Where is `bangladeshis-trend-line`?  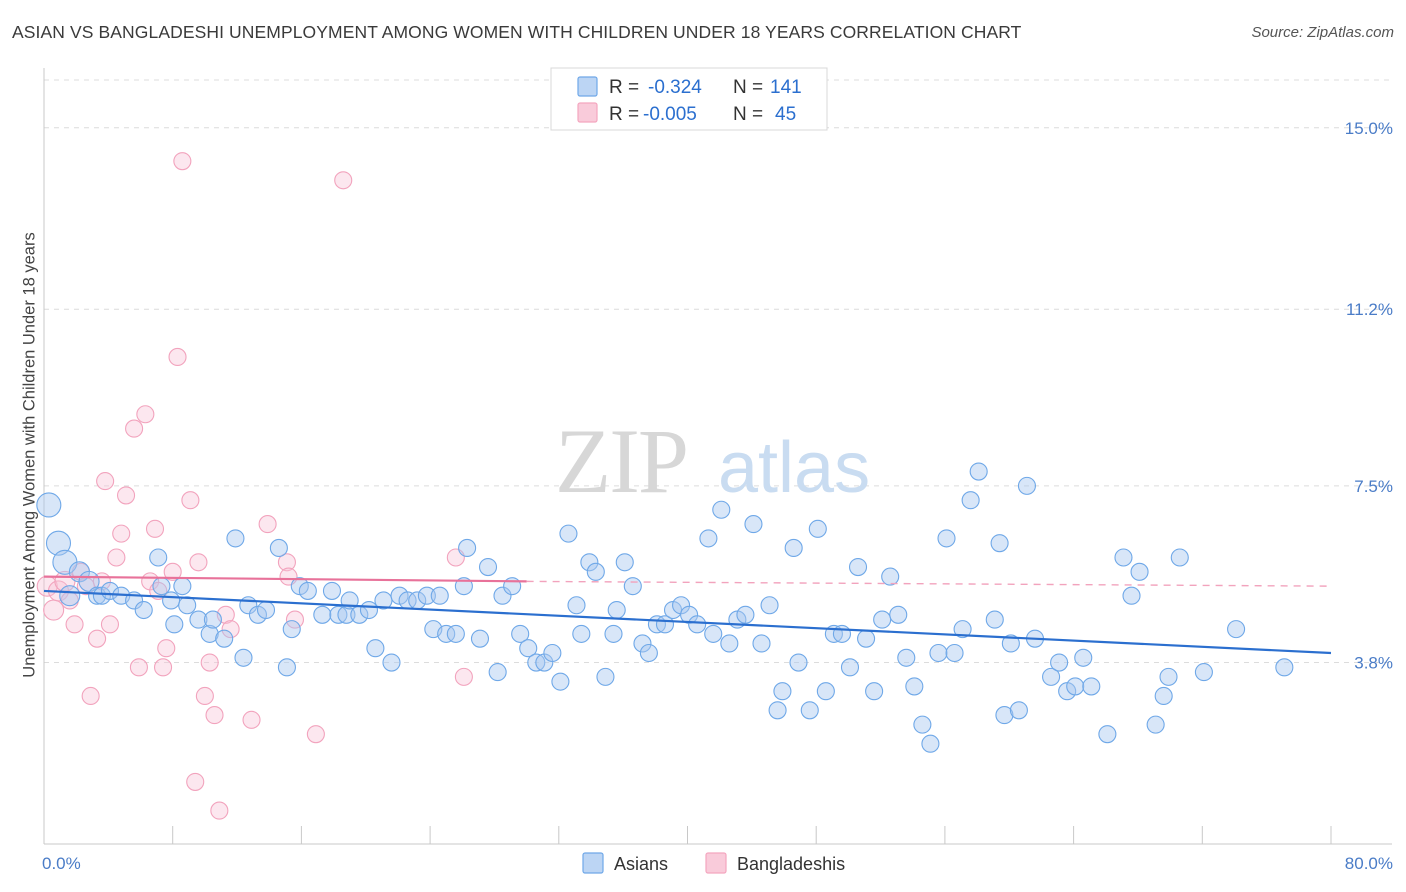 bangladeshis-trend-line is located at coordinates (285, 579).